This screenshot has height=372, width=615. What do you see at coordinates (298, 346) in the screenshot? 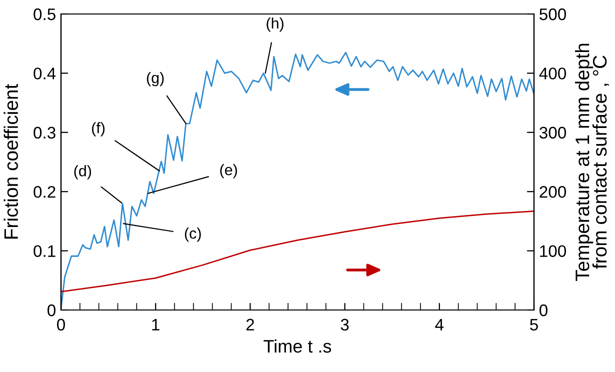
I see `x-axis-title: Time t .s` at bounding box center [298, 346].